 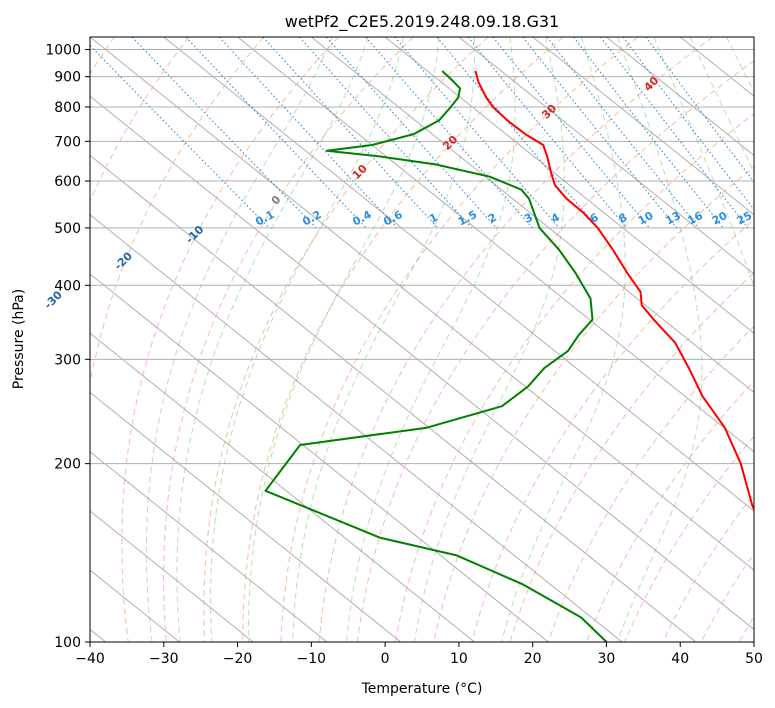 What do you see at coordinates (459, 659) in the screenshot?
I see `x-tick-label: 10` at bounding box center [459, 659].